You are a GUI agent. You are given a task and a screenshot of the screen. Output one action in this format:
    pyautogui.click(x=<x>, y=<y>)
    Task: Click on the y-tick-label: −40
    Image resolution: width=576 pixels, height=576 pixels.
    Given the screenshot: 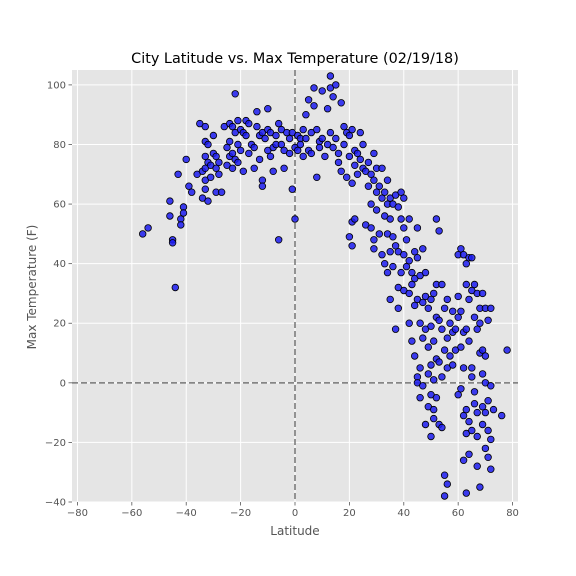 What is the action you would take?
    pyautogui.click(x=55, y=503)
    